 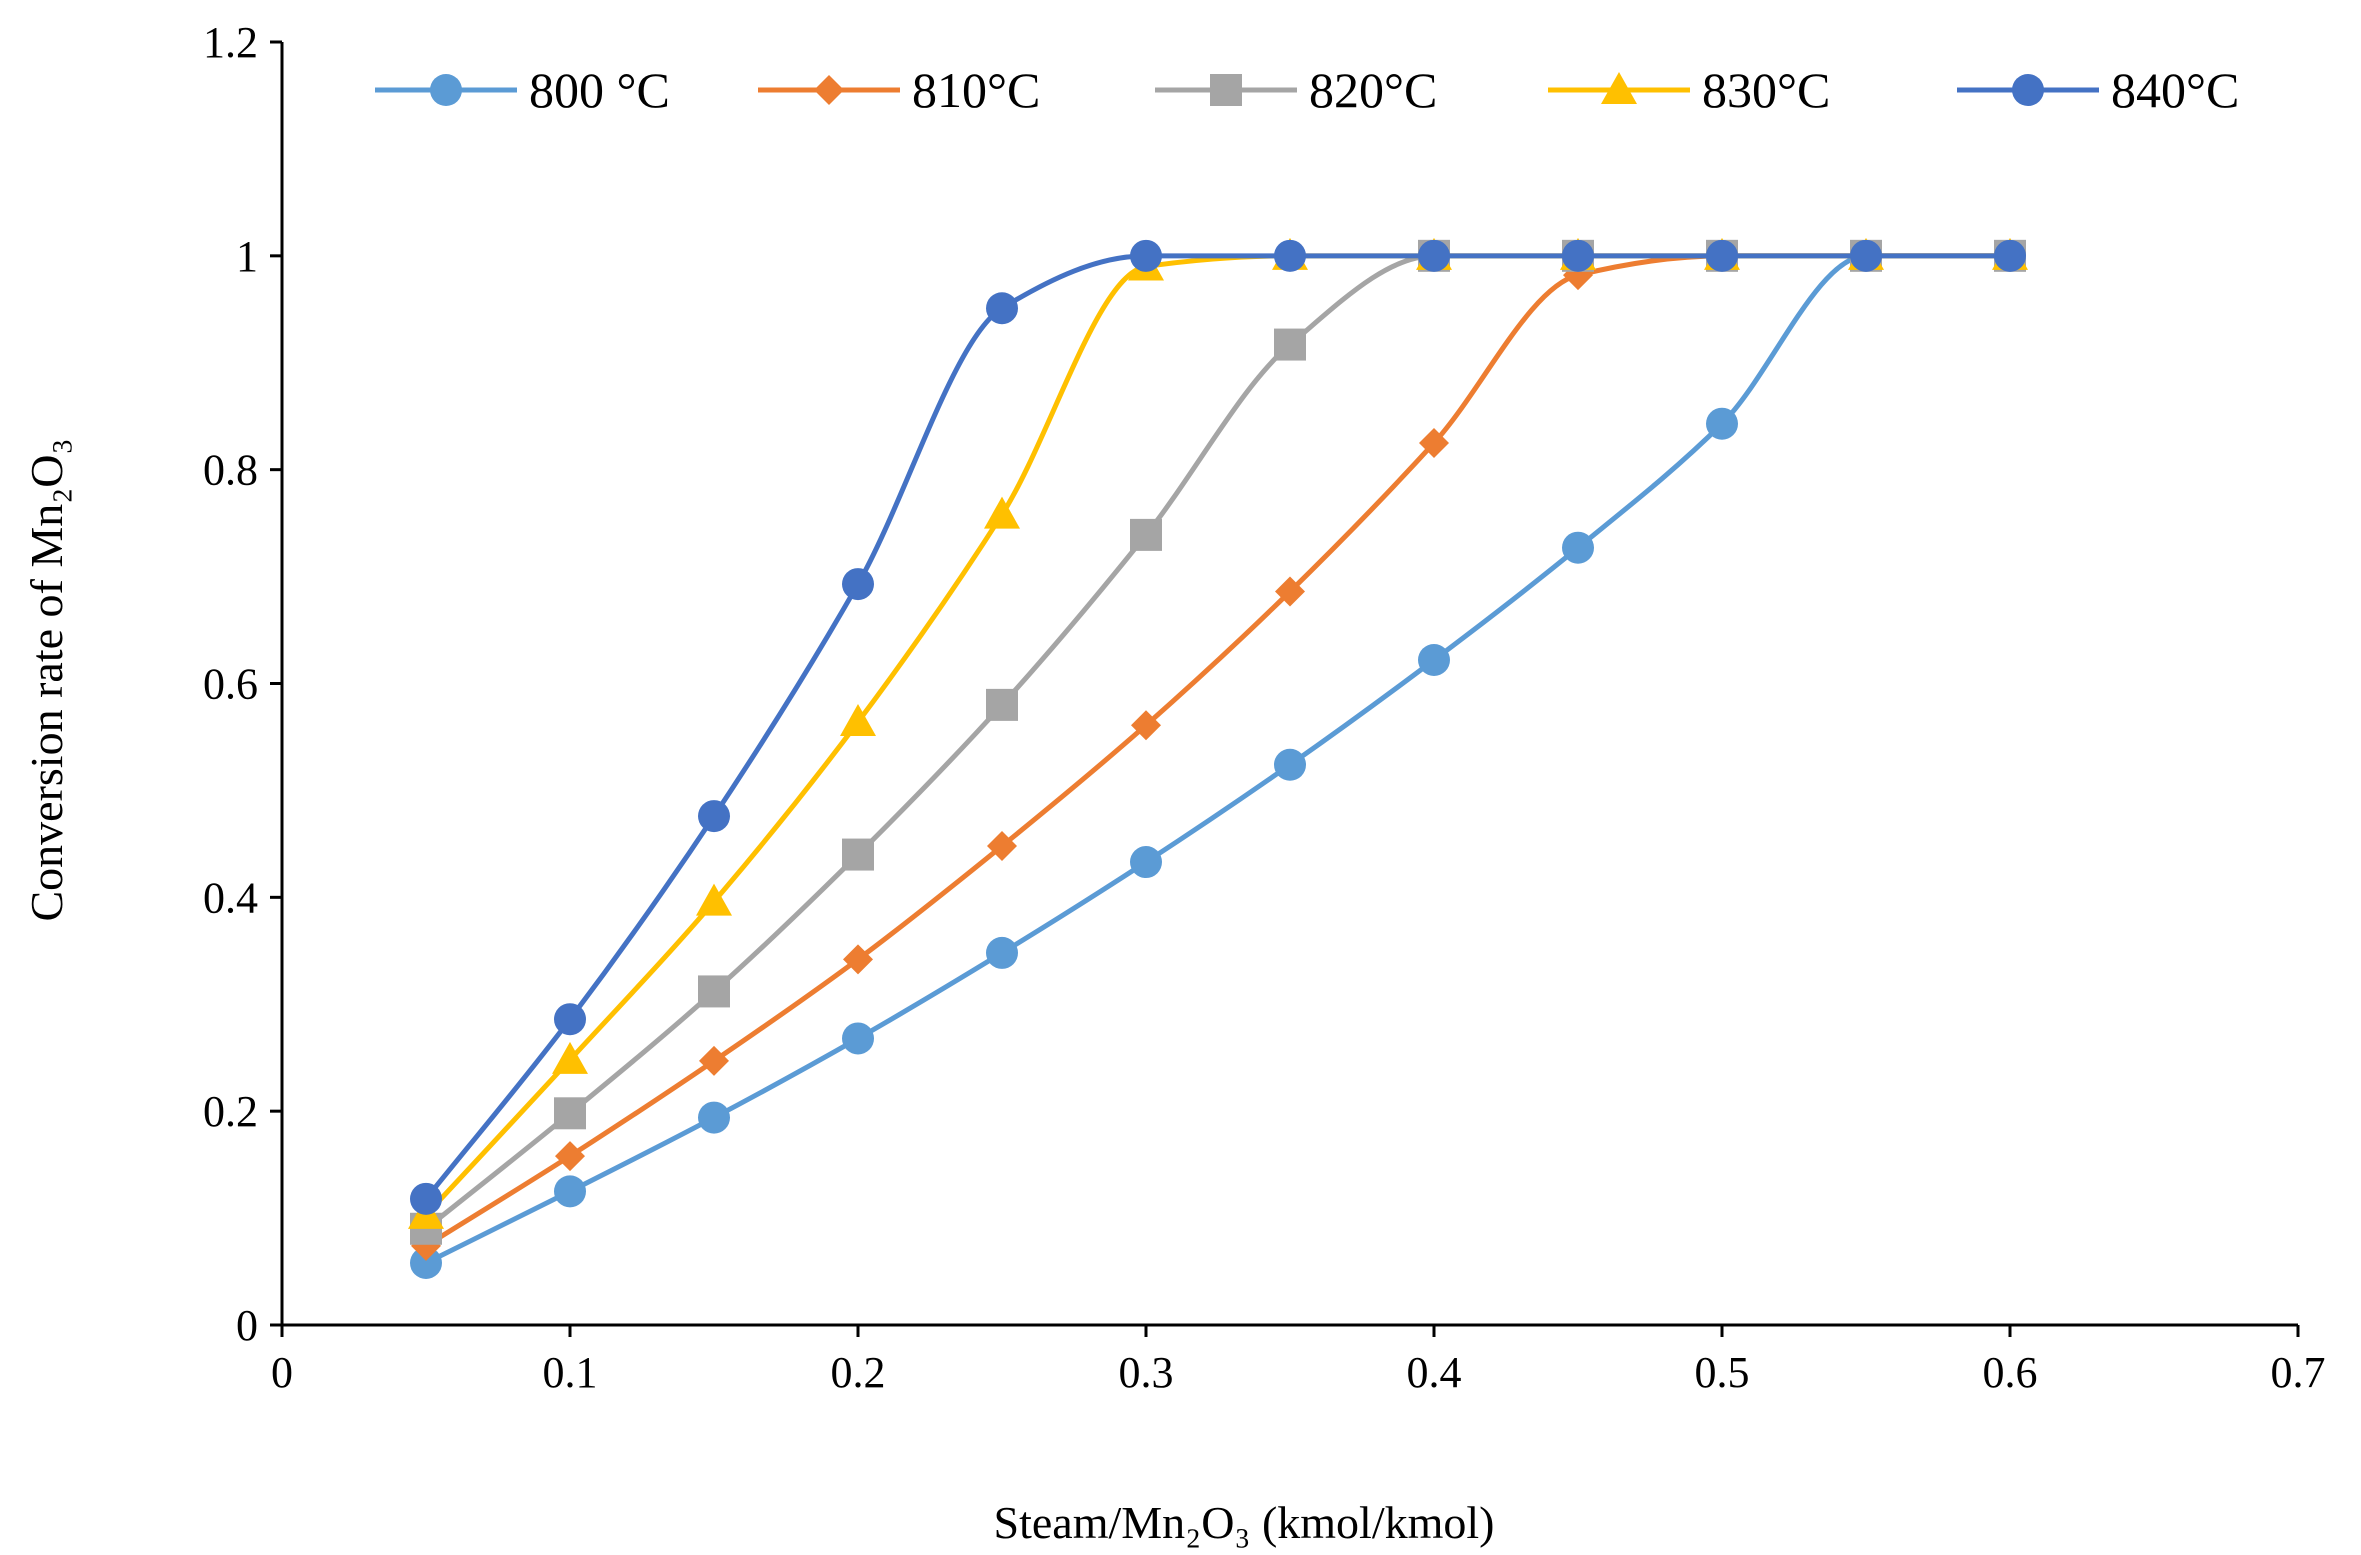 I want to click on legend: 800 °C 810°C 820°C 830°C 840°C, so click(x=1307, y=90).